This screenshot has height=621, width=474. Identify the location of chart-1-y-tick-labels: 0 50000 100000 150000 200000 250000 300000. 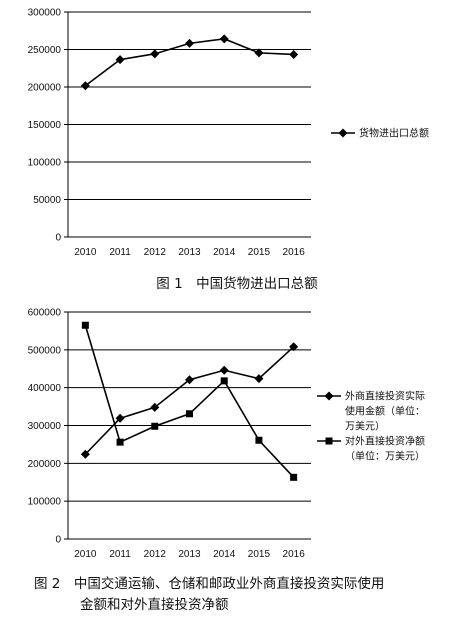
(45, 126).